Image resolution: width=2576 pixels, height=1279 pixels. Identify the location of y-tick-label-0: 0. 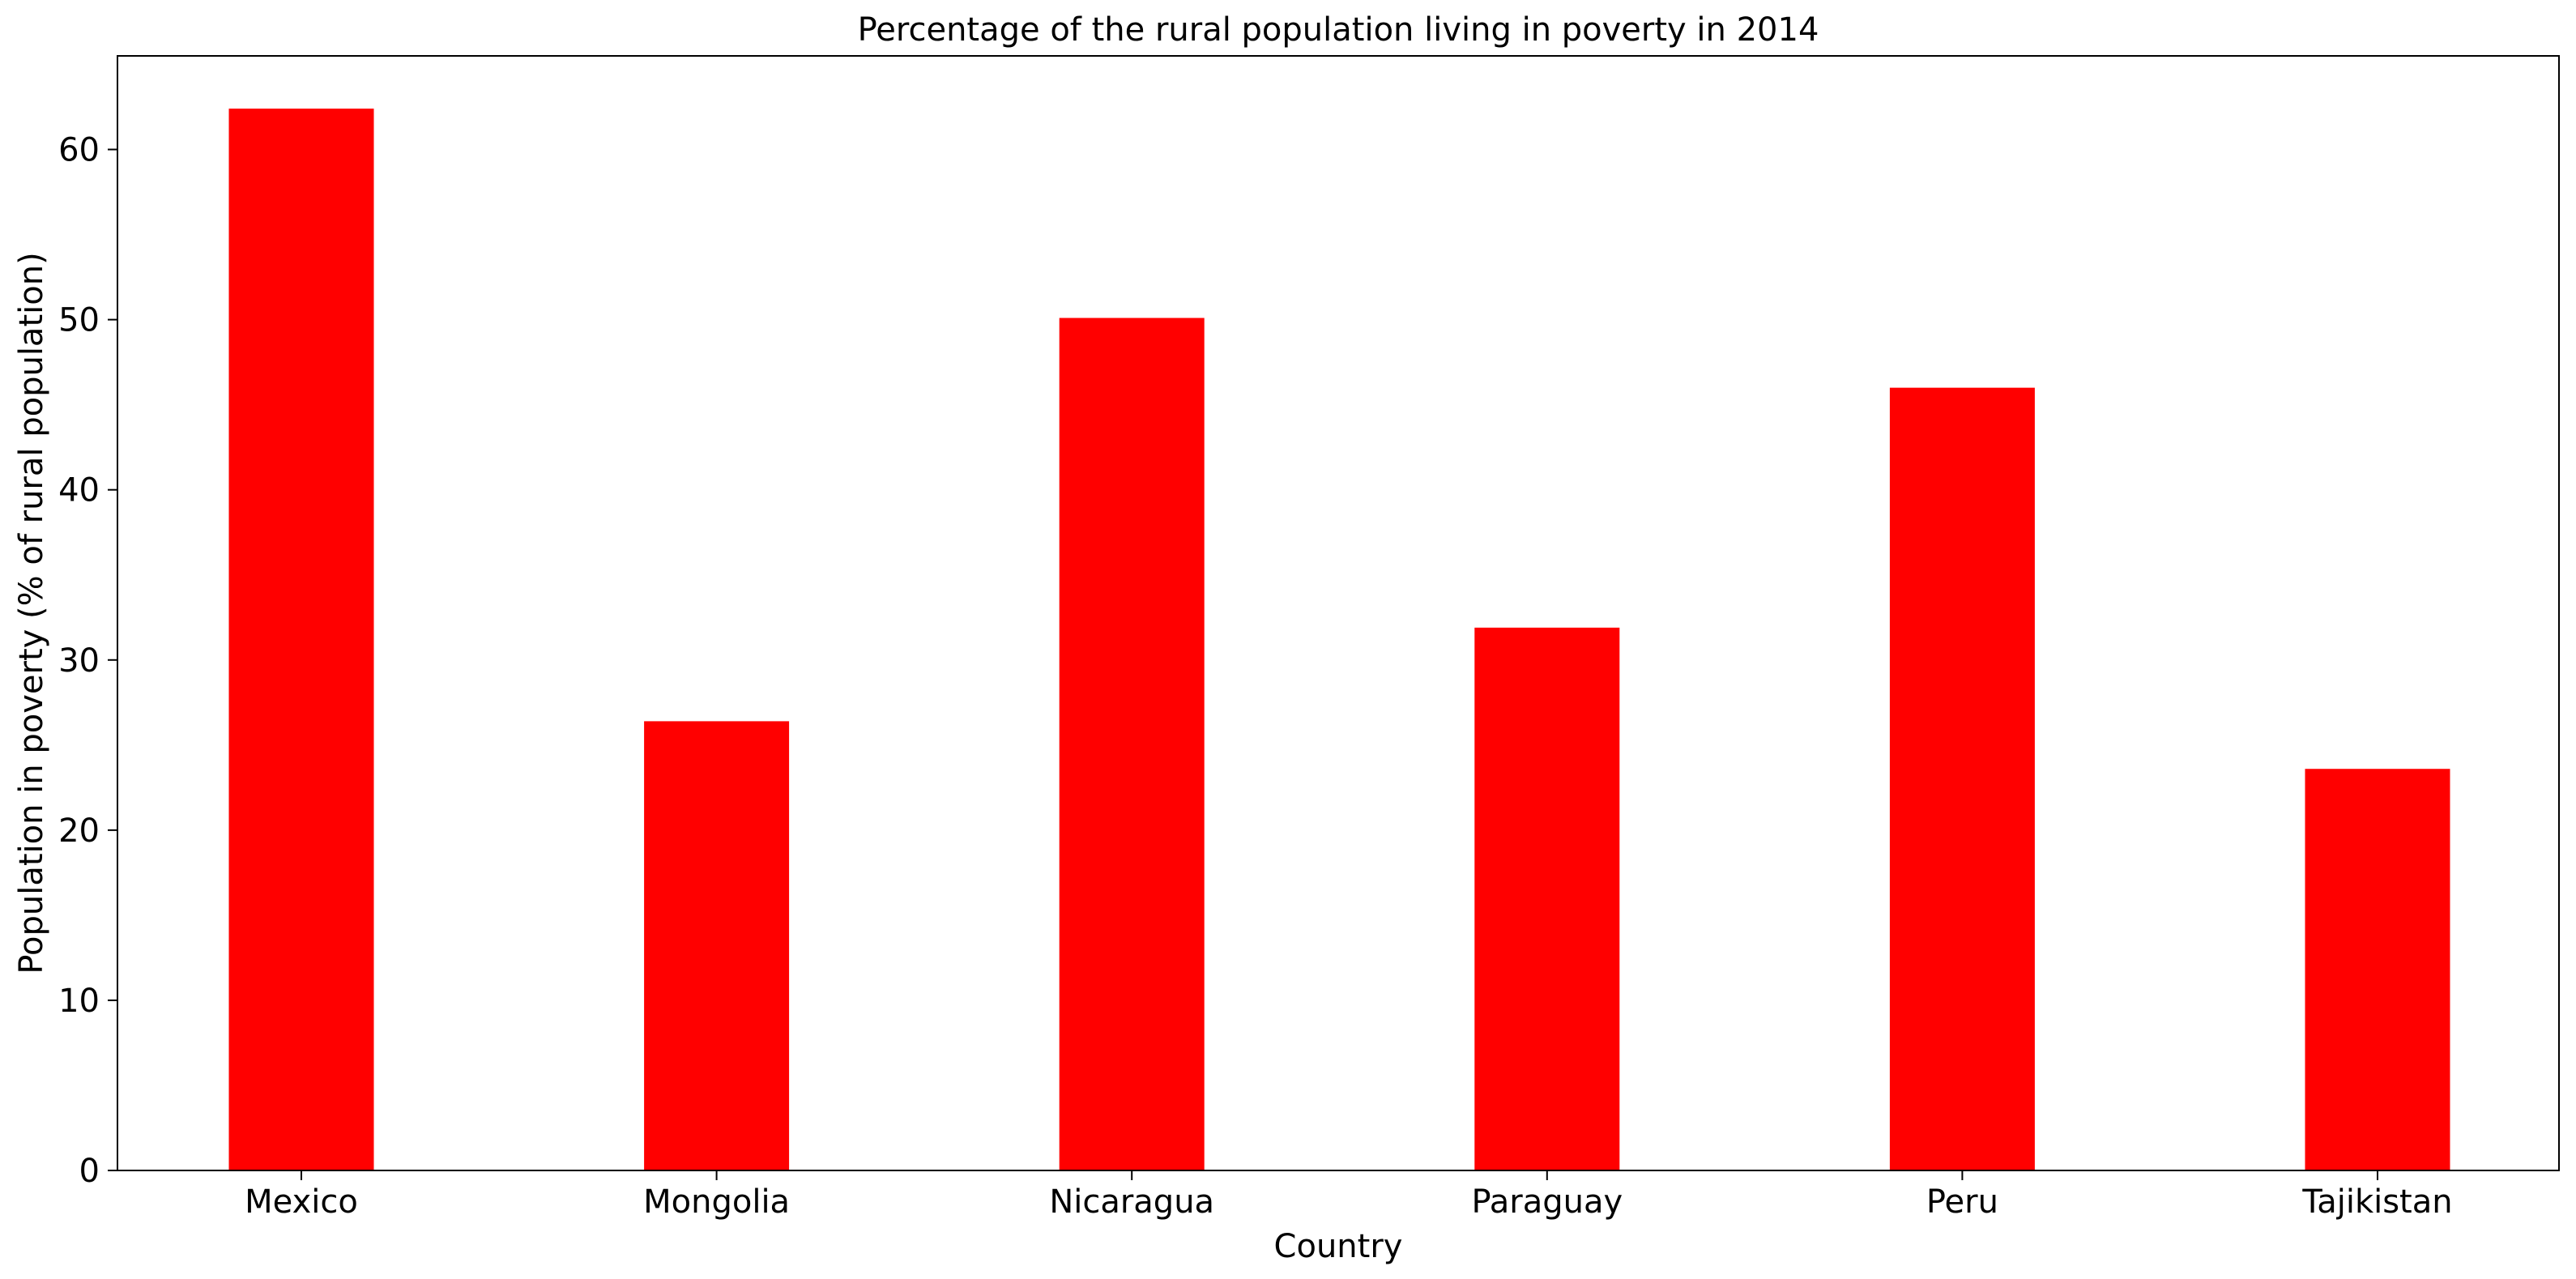
(89, 1171).